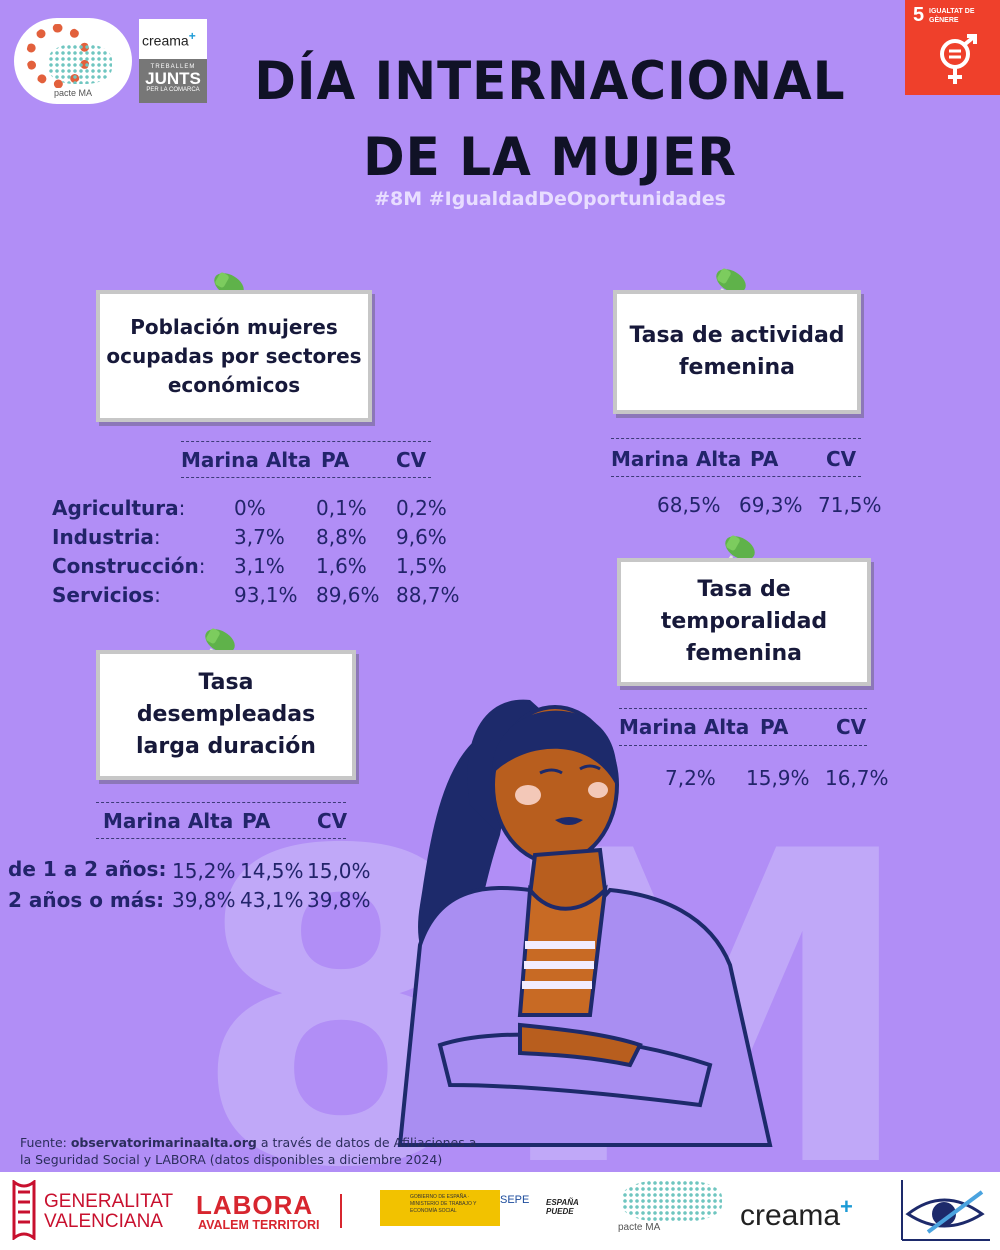 Image resolution: width=1000 pixels, height=1250 pixels. I want to click on sectors-row-label: Construcción:, so click(129, 566).